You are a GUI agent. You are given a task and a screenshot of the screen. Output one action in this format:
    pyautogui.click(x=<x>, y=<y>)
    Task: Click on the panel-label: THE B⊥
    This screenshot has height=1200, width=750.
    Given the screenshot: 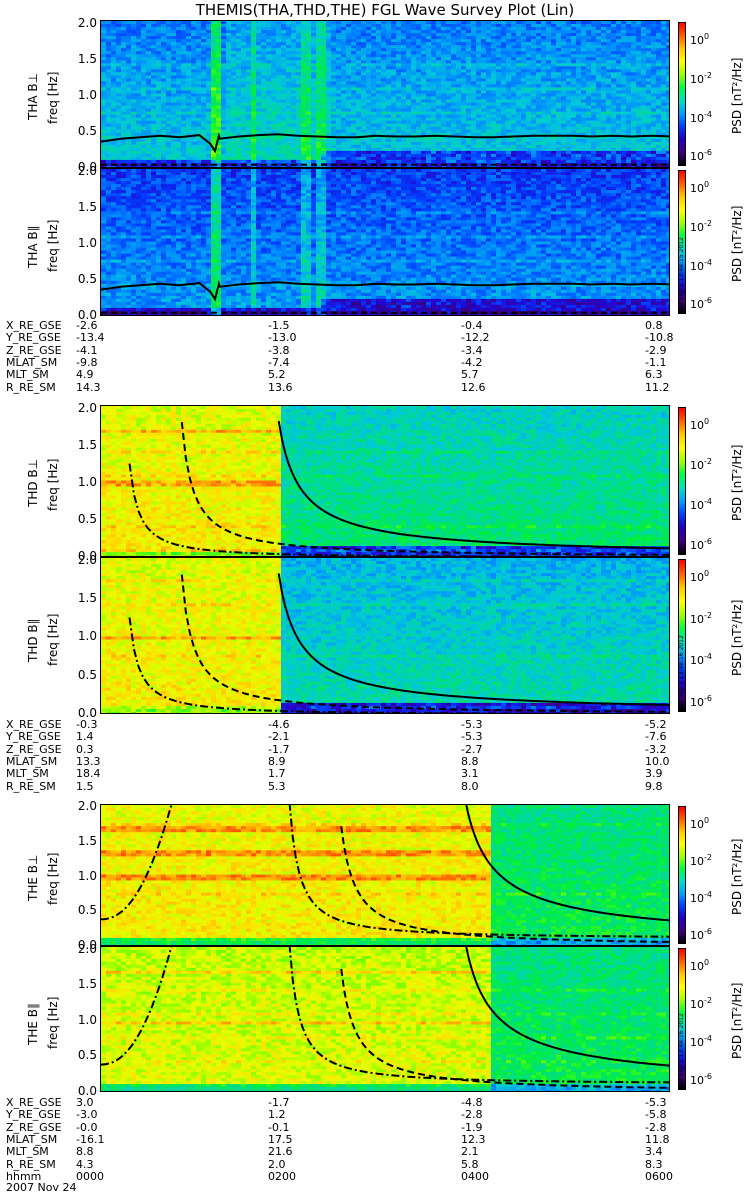 What is the action you would take?
    pyautogui.click(x=33, y=878)
    